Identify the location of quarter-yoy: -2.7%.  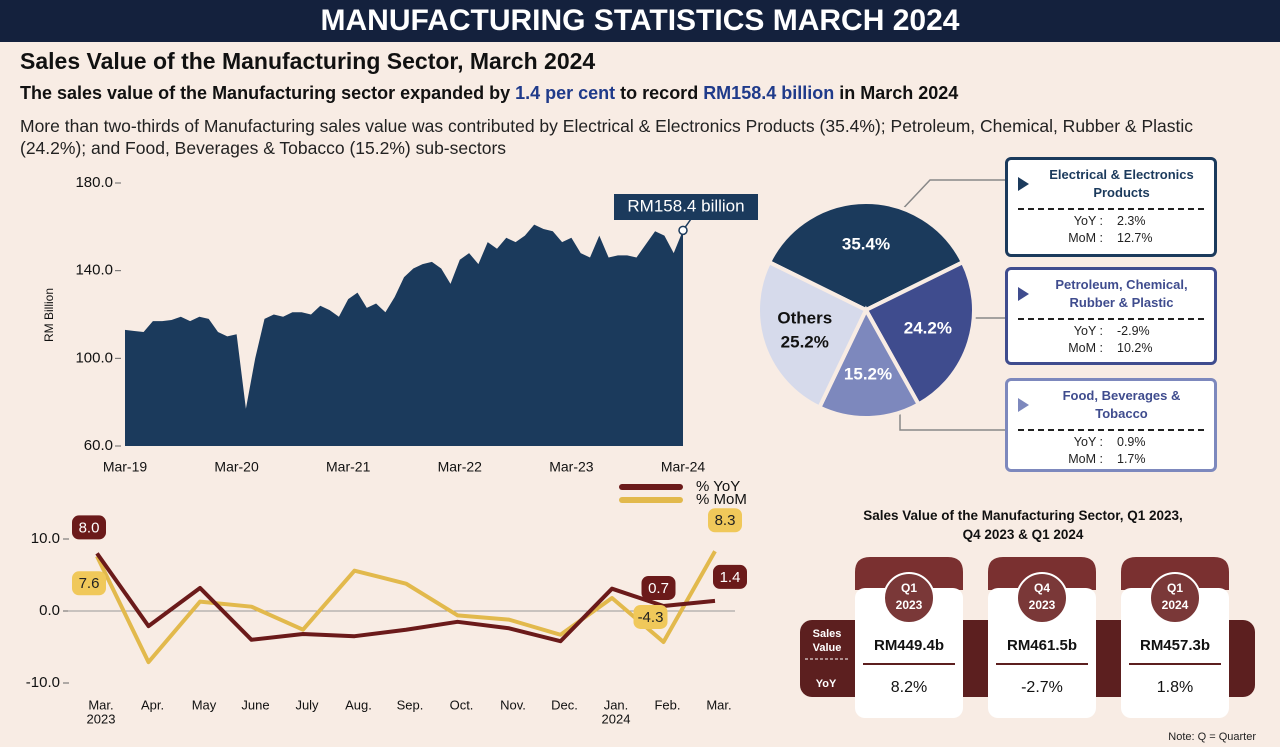
(1042, 687).